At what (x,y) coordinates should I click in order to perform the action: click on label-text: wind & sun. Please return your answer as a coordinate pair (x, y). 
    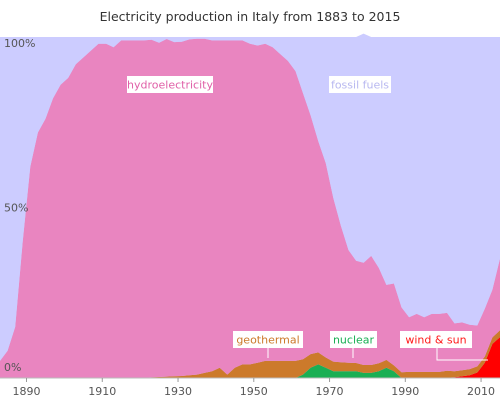
    Looking at the image, I should click on (435, 340).